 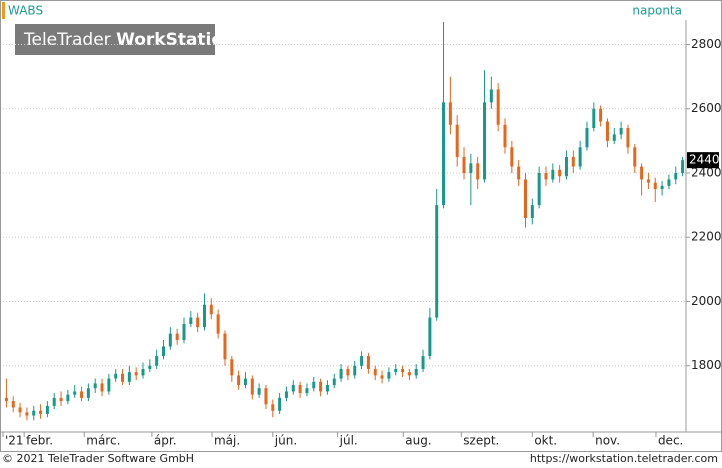 I want to click on watermark: TeleTrader WorkStation, so click(x=129, y=40).